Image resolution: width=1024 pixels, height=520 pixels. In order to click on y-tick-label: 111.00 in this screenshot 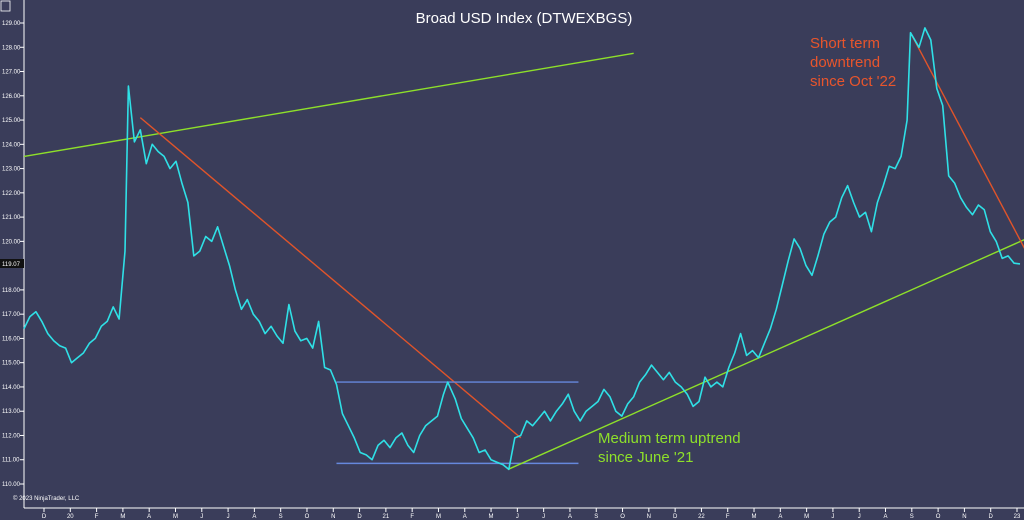, I will do `click(11, 461)`.